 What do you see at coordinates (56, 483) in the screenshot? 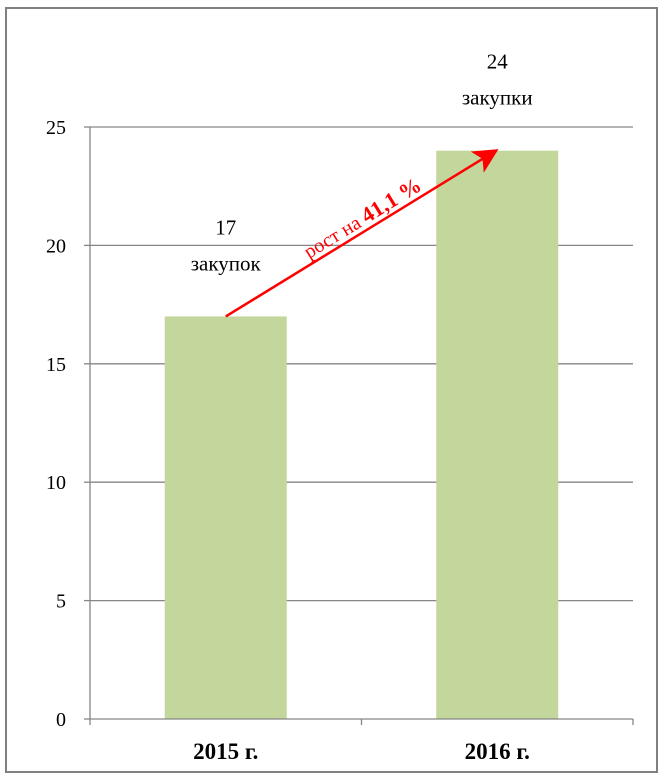
I see `y-tick-label-10: 10` at bounding box center [56, 483].